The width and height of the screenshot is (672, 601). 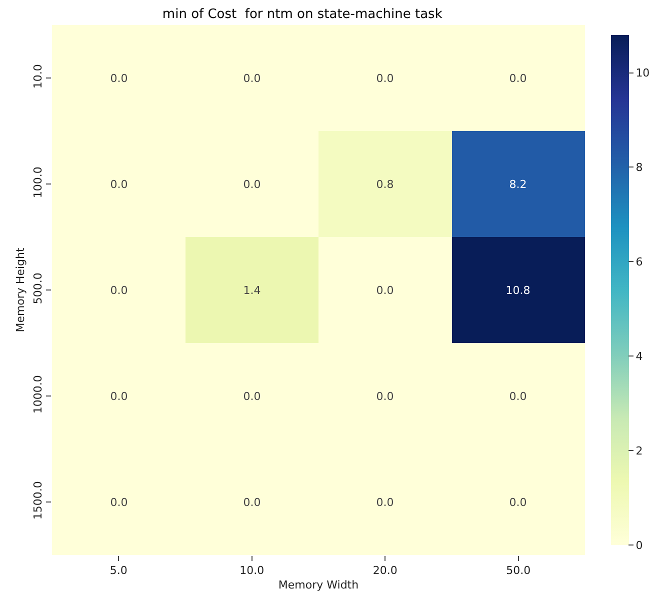 What do you see at coordinates (252, 290) in the screenshot?
I see `data-label: 1.4` at bounding box center [252, 290].